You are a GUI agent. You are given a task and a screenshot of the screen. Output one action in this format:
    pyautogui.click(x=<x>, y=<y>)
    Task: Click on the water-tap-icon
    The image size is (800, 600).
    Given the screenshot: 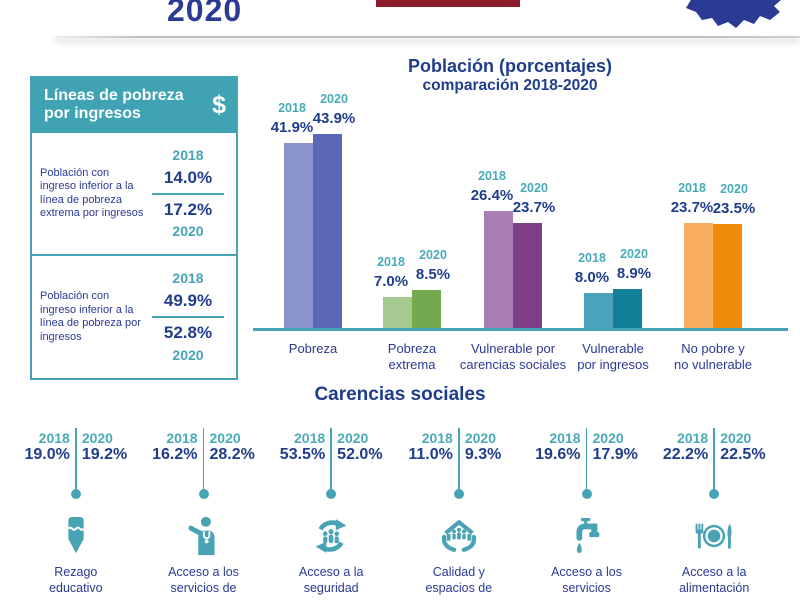 What is the action you would take?
    pyautogui.click(x=587, y=536)
    